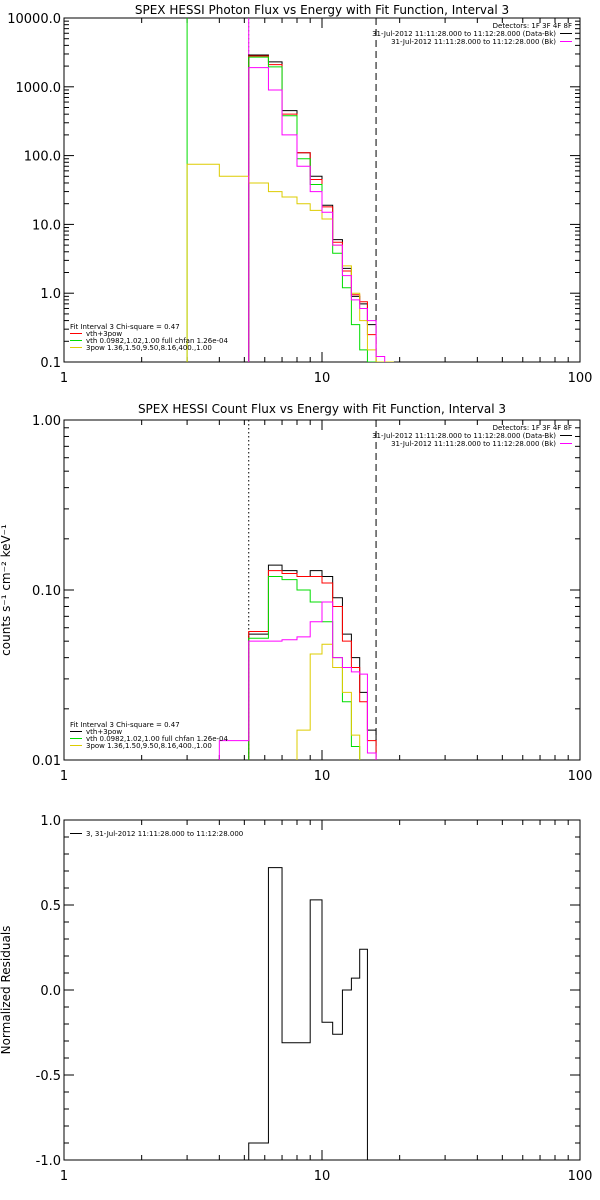  What do you see at coordinates (50, 363) in the screenshot?
I see `y-tick-label-0-1: 0.1` at bounding box center [50, 363].